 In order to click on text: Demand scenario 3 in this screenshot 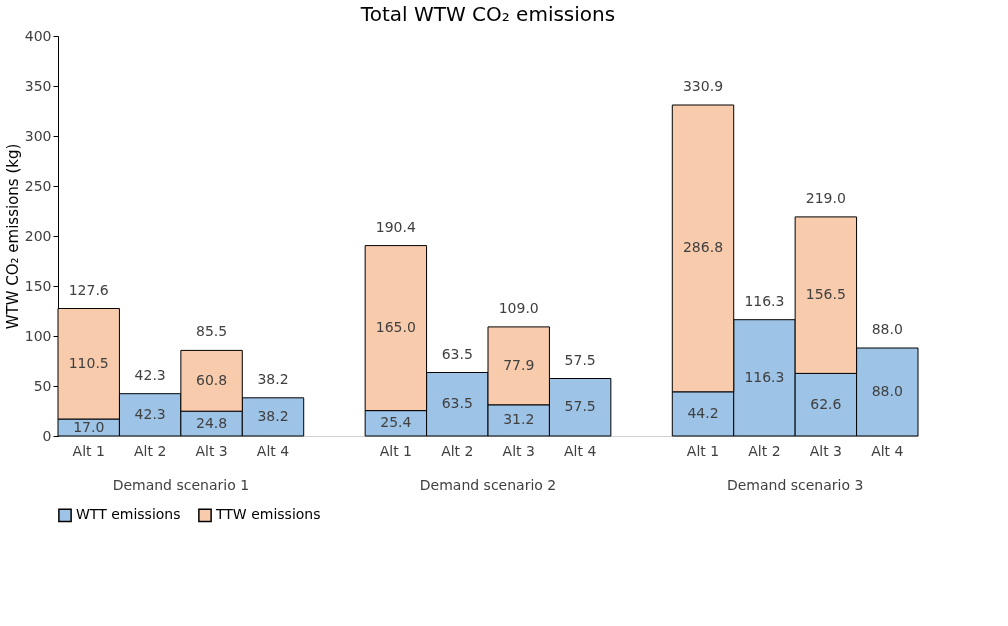, I will do `click(795, 485)`.